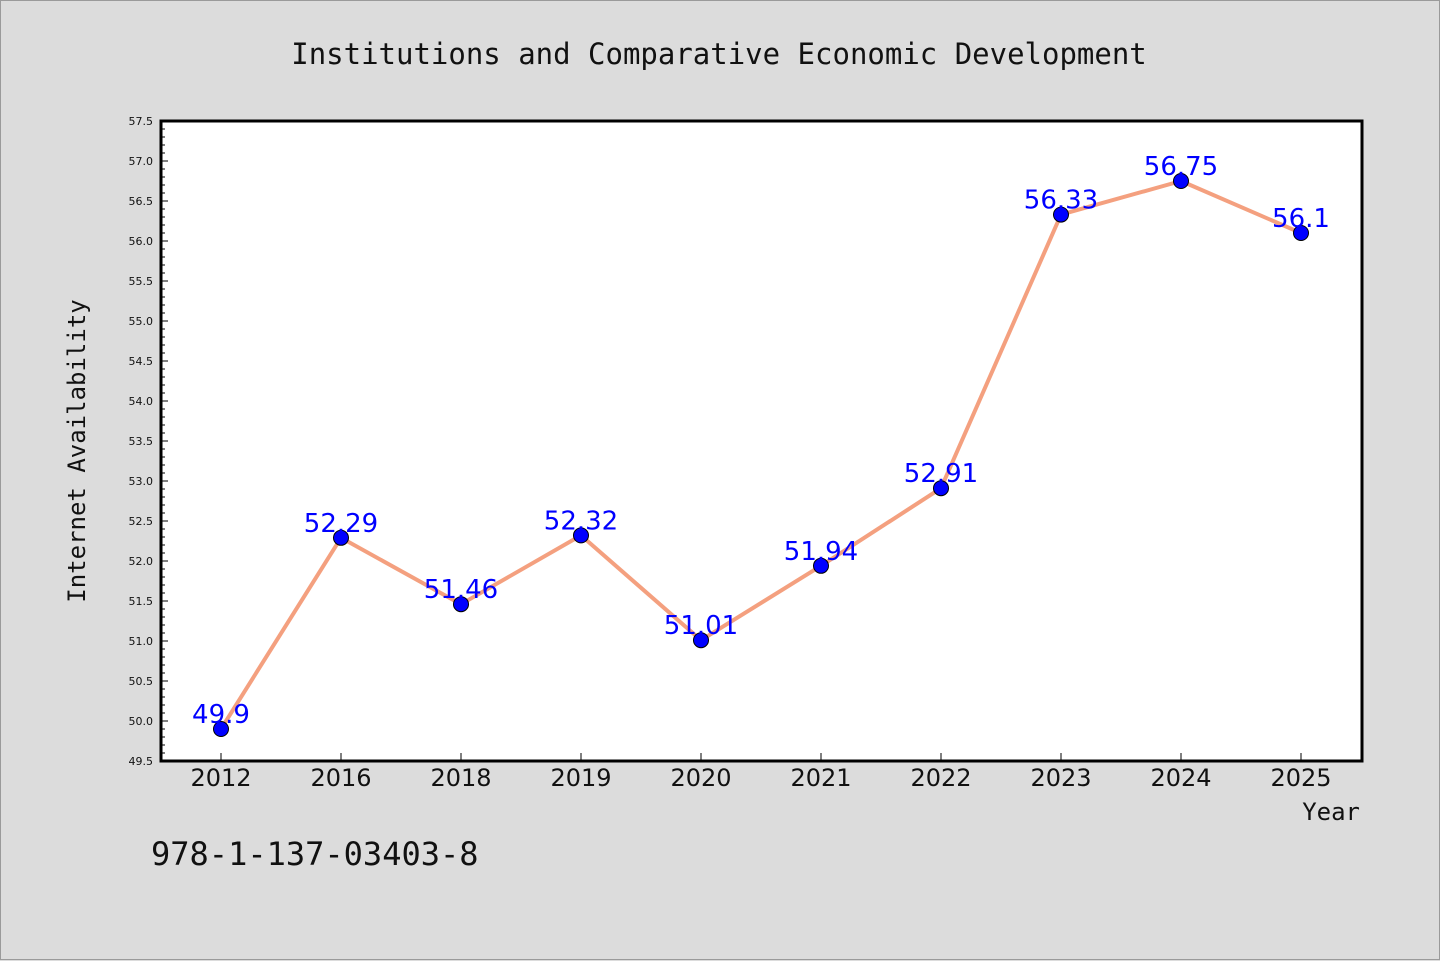  I want to click on data-label: 56.1, so click(1301, 219).